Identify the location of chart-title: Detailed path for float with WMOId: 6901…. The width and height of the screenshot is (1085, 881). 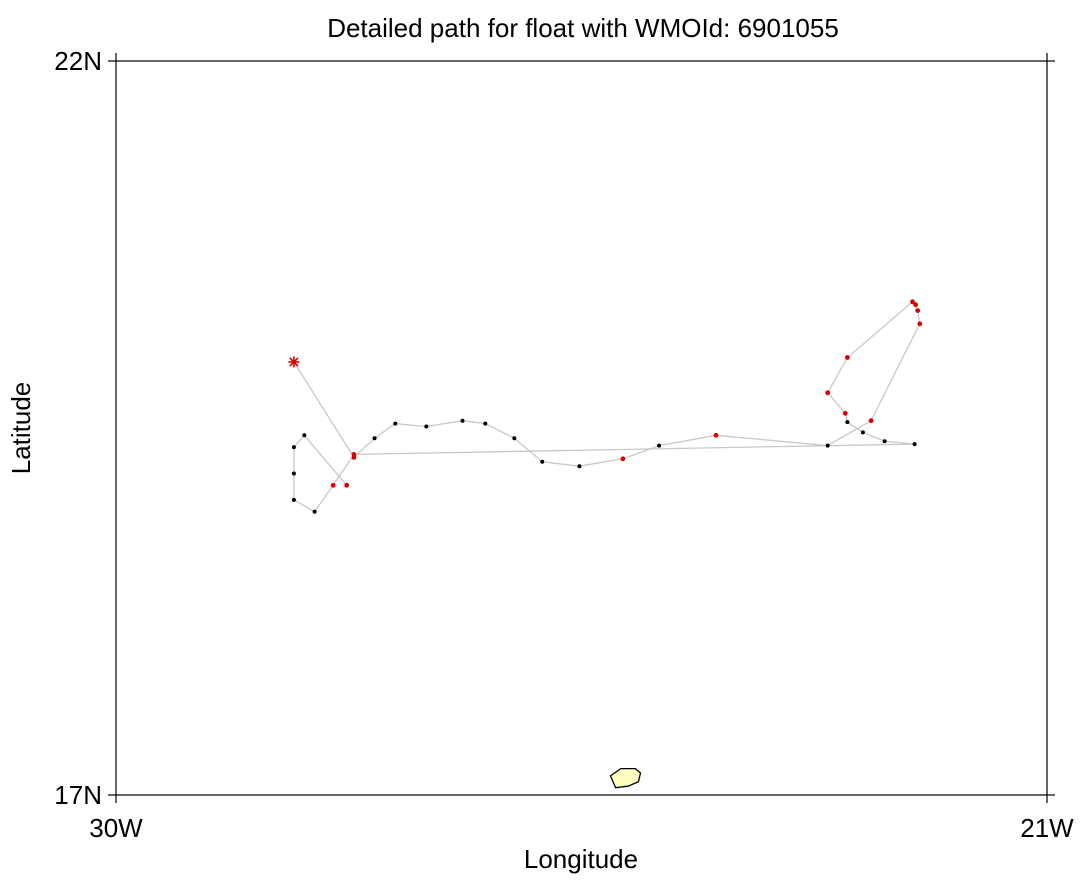
(583, 28).